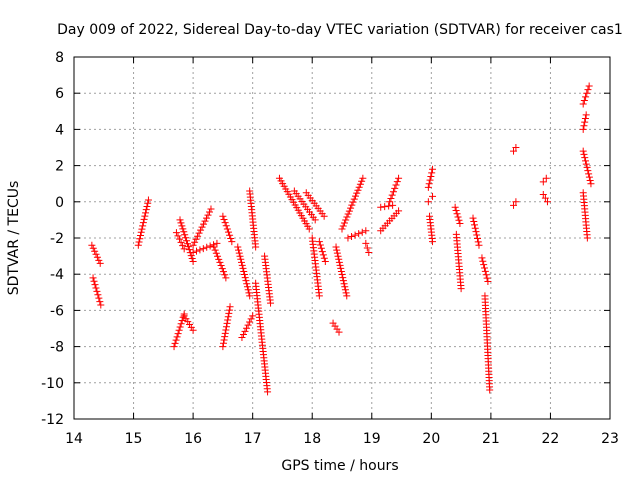 This screenshot has height=480, width=640. Describe the element at coordinates (610, 439) in the screenshot. I see `x-tick-label: 23` at that location.